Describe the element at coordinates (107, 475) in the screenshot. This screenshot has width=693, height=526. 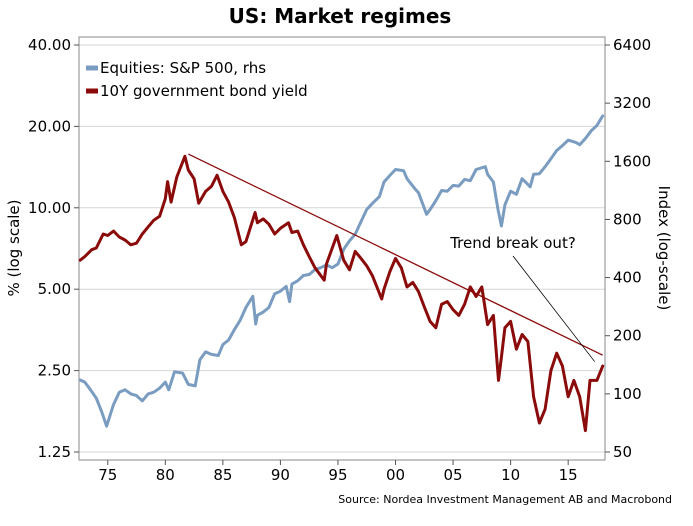
I see `x-tick-label: 75` at that location.